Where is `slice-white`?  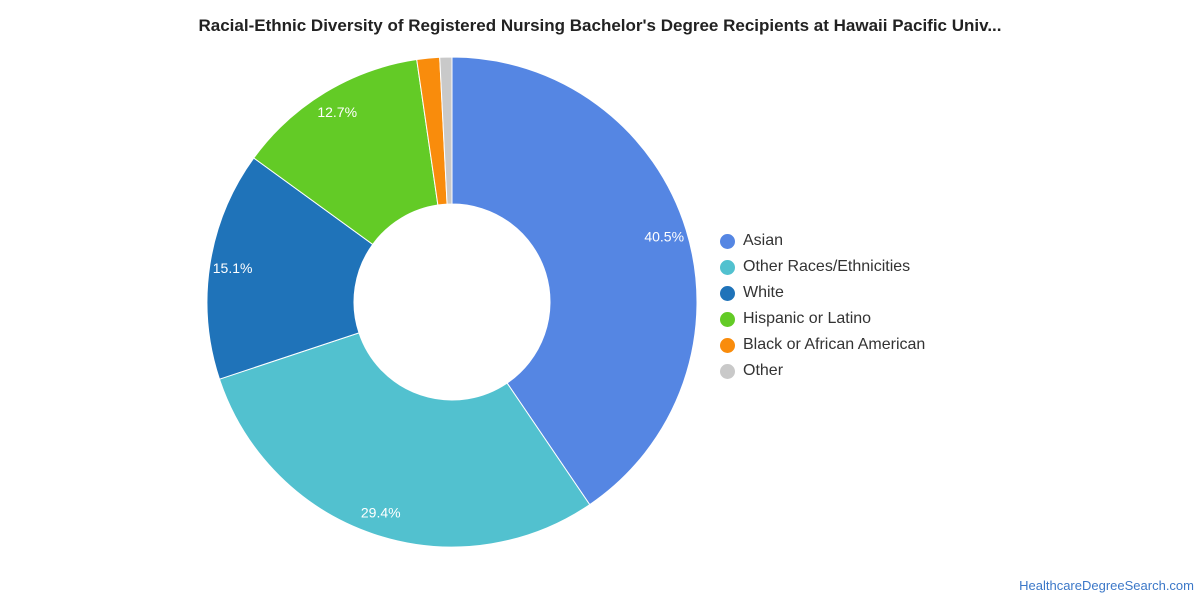 slice-white is located at coordinates (290, 268).